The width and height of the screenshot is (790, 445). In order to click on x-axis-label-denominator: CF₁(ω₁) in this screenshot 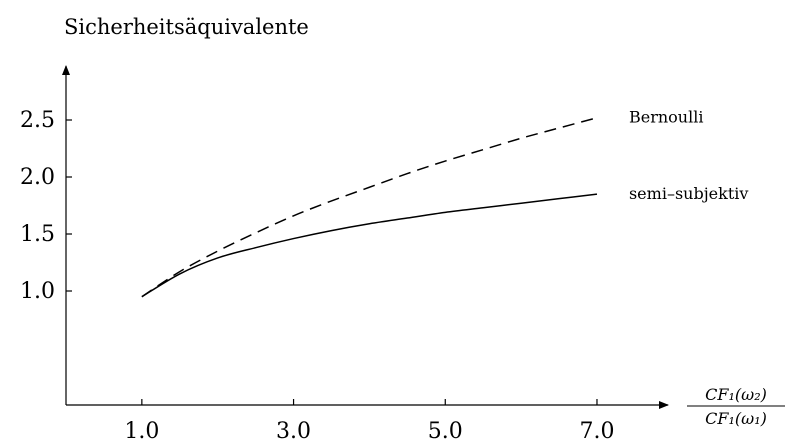, I will do `click(736, 418)`.